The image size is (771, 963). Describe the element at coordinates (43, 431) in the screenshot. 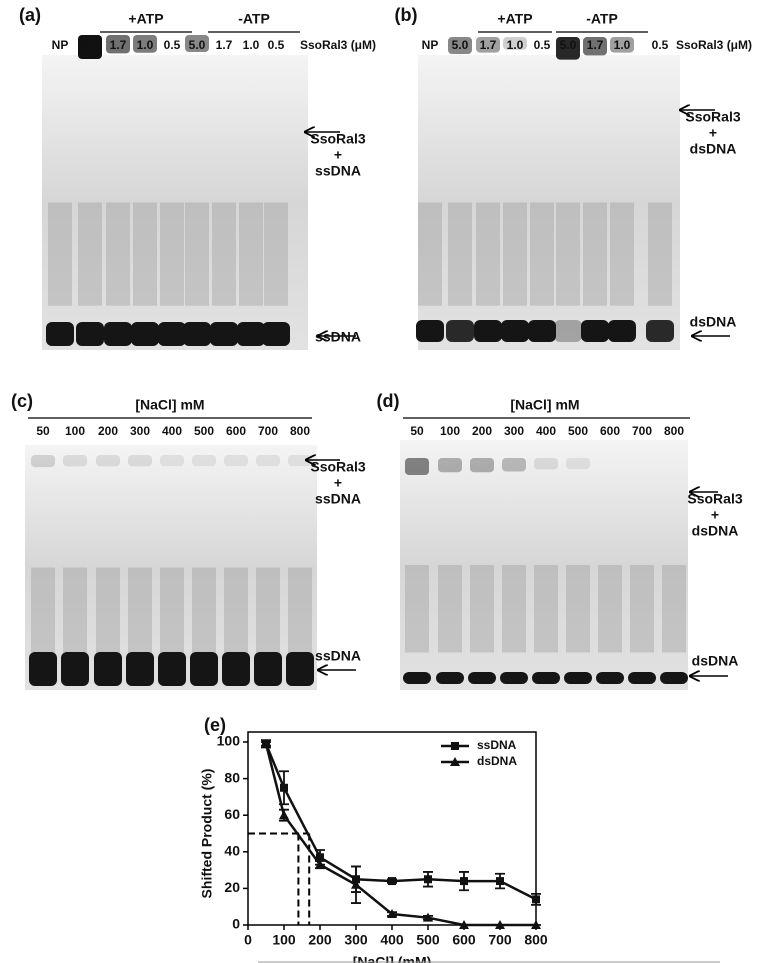

I see `lane-label: 50` at that location.